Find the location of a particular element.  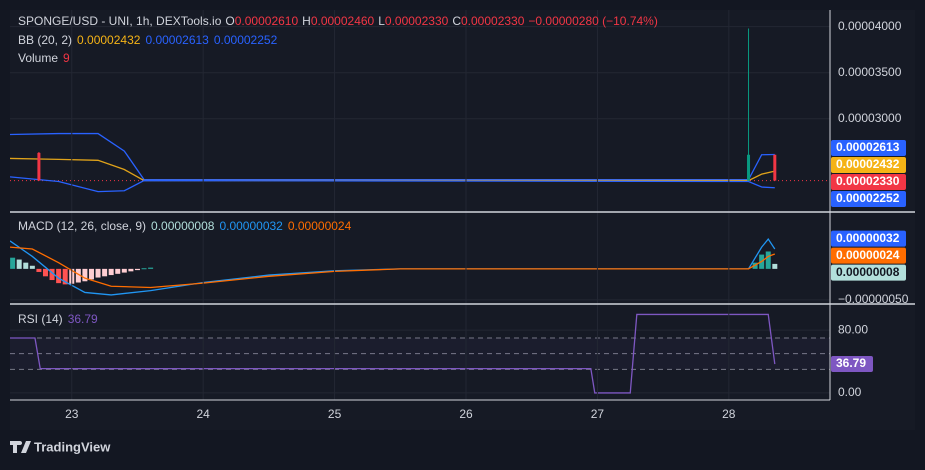

price-badge-label: 0.00000008 is located at coordinates (868, 272).